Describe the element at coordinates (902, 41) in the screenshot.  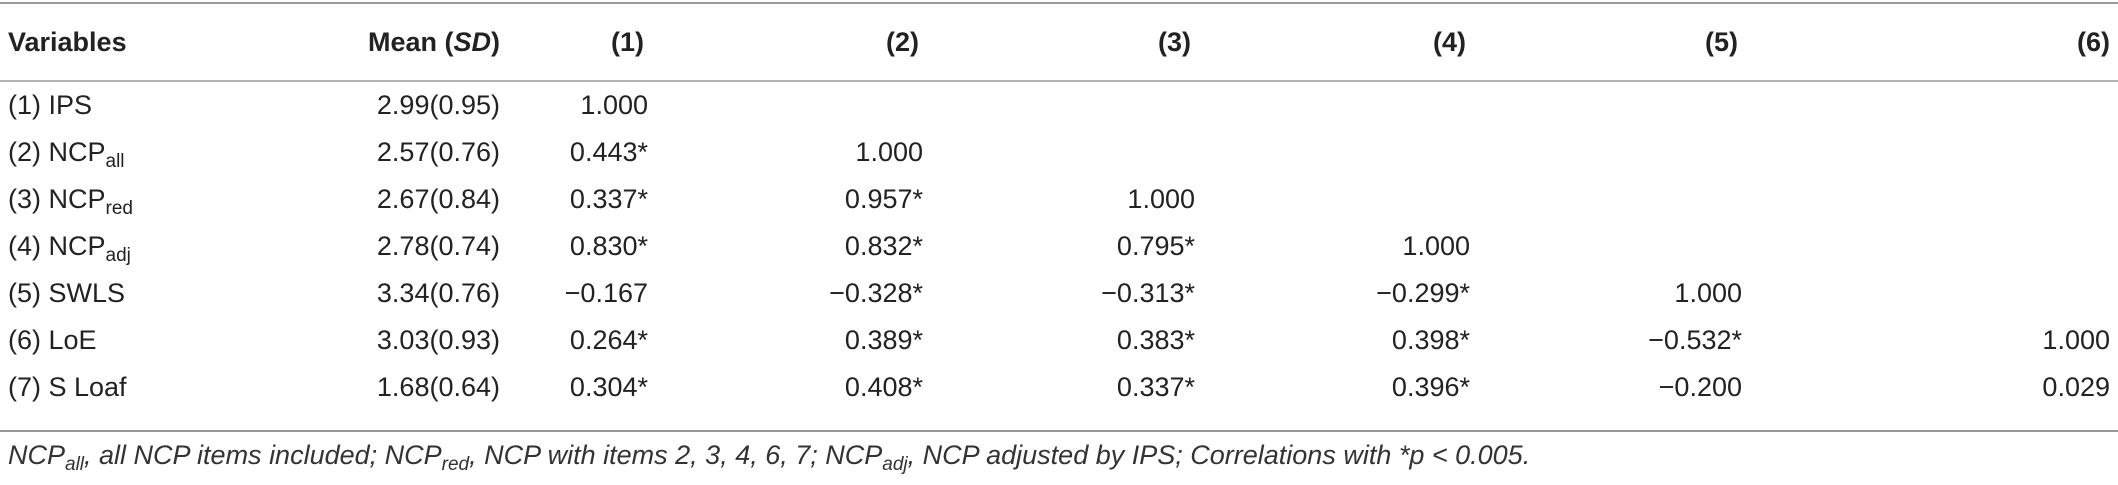
I see `header-col-2: (2)` at that location.